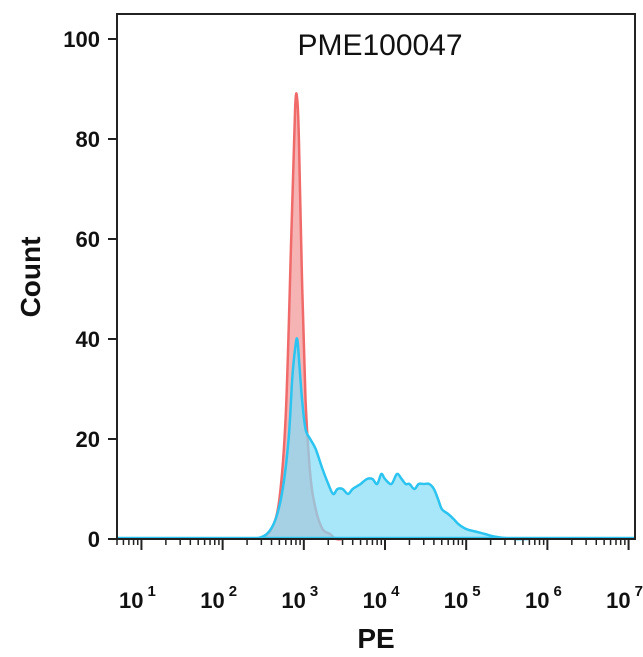 Image resolution: width=643 pixels, height=657 pixels. I want to click on x-axis: 10 1 10 2 10 3 10 4 10 5 10 6 10 7, so click(379, 576).